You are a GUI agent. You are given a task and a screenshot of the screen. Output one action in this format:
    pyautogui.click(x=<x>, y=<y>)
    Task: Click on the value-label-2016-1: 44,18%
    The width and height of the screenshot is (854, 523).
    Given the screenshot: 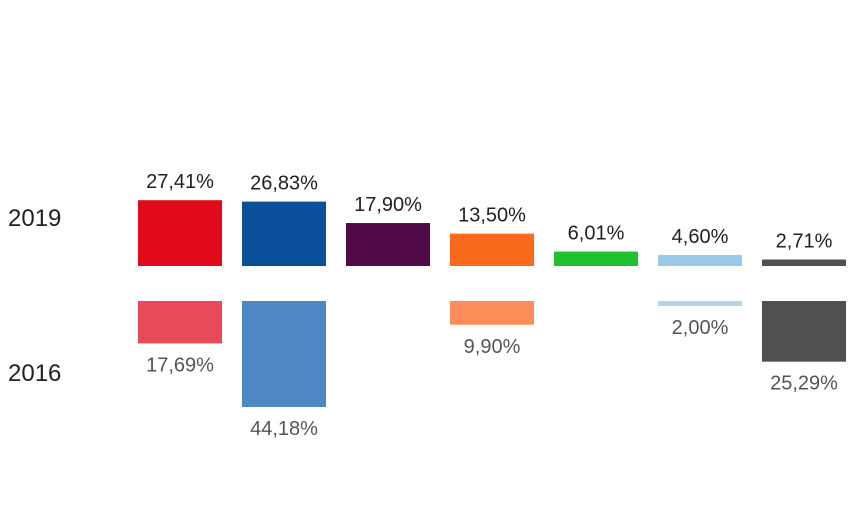 What is the action you would take?
    pyautogui.click(x=284, y=429)
    